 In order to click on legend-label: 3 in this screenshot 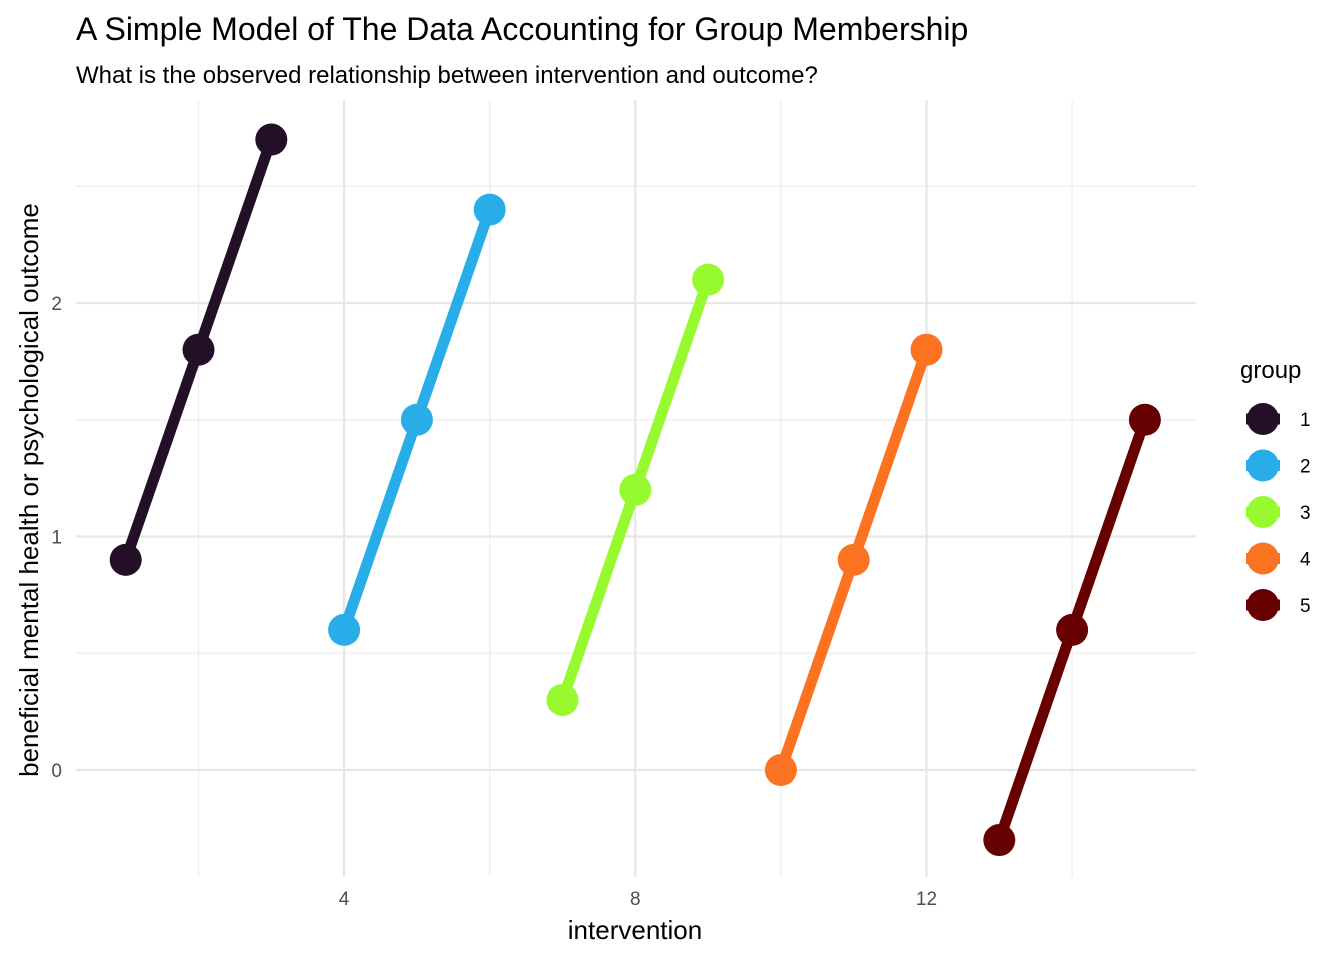, I will do `click(1305, 513)`.